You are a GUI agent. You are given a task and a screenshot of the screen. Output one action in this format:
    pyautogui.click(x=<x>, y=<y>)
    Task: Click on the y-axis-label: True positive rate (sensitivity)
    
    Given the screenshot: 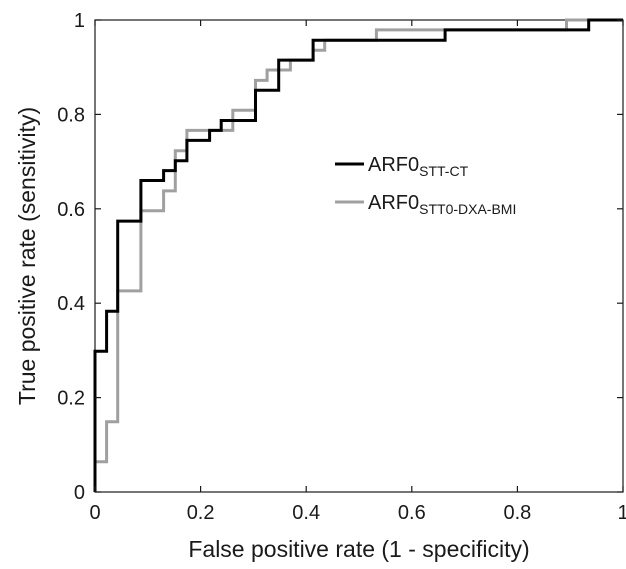 What is the action you would take?
    pyautogui.click(x=27, y=256)
    